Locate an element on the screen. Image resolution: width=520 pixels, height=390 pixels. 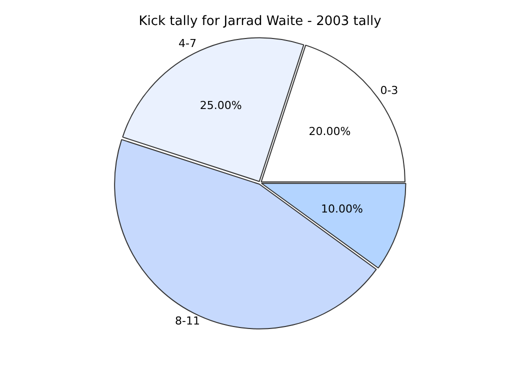
data-label: 20.00% is located at coordinates (329, 131).